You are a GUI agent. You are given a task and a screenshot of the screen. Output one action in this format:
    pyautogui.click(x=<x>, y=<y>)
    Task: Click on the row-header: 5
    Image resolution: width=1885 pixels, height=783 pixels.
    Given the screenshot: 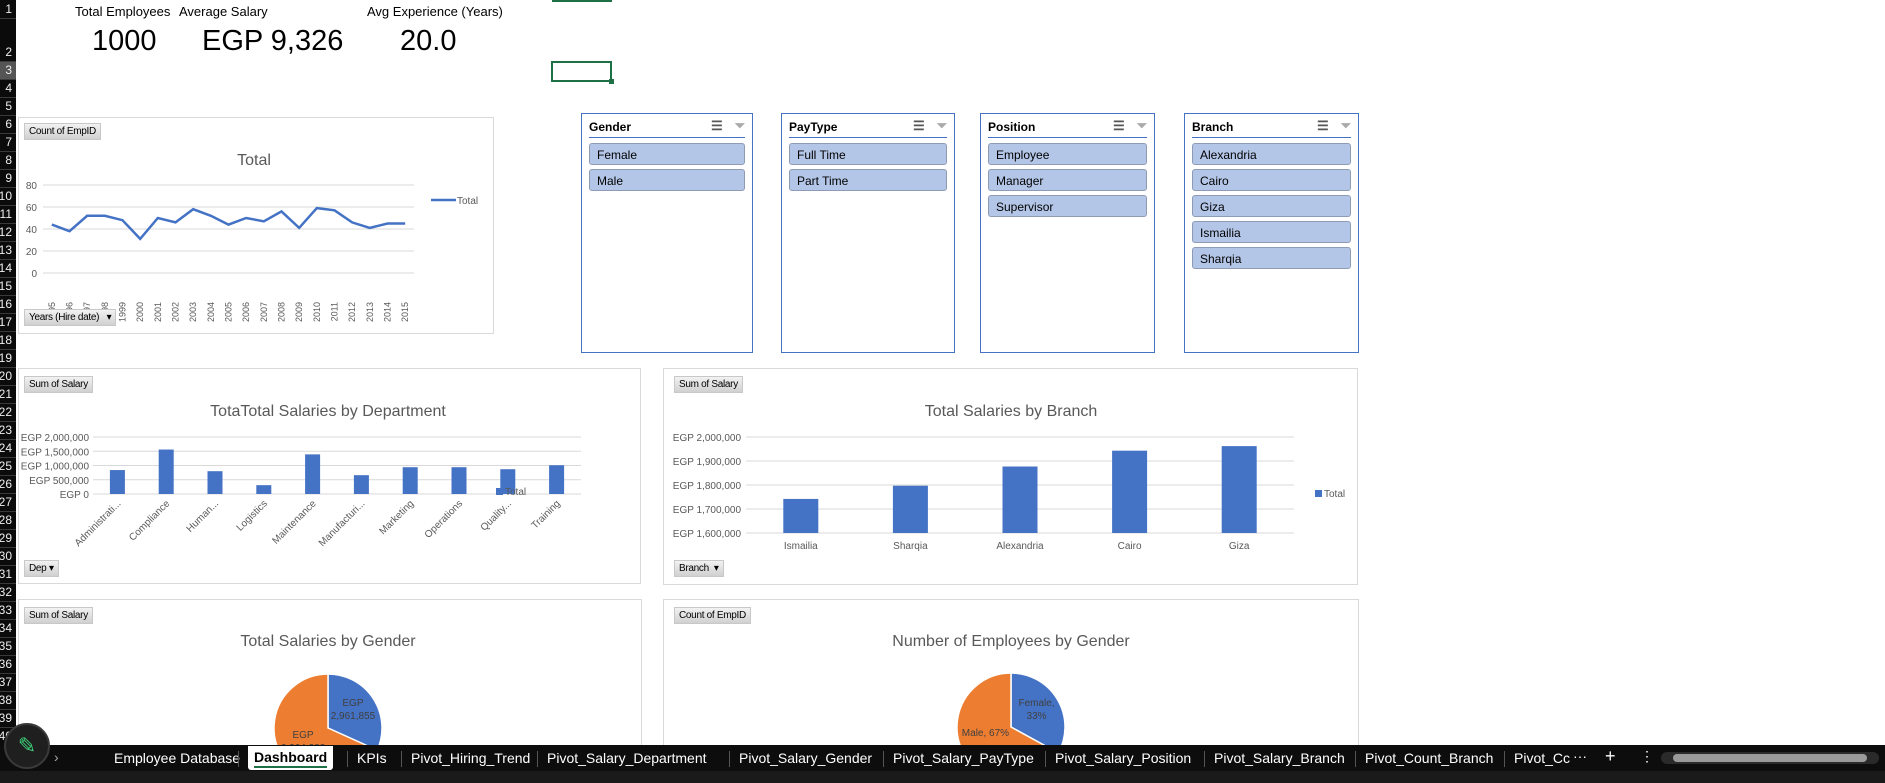 What is the action you would take?
    pyautogui.click(x=8, y=107)
    